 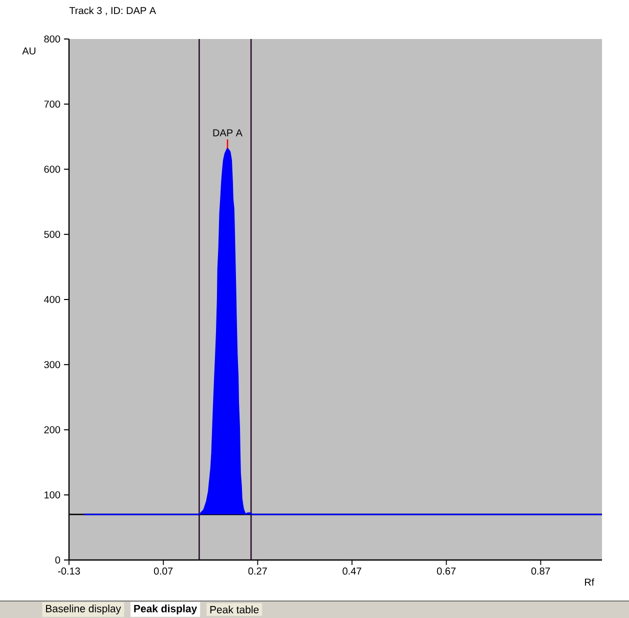 I want to click on x-tick-label: -0.13, so click(x=69, y=571).